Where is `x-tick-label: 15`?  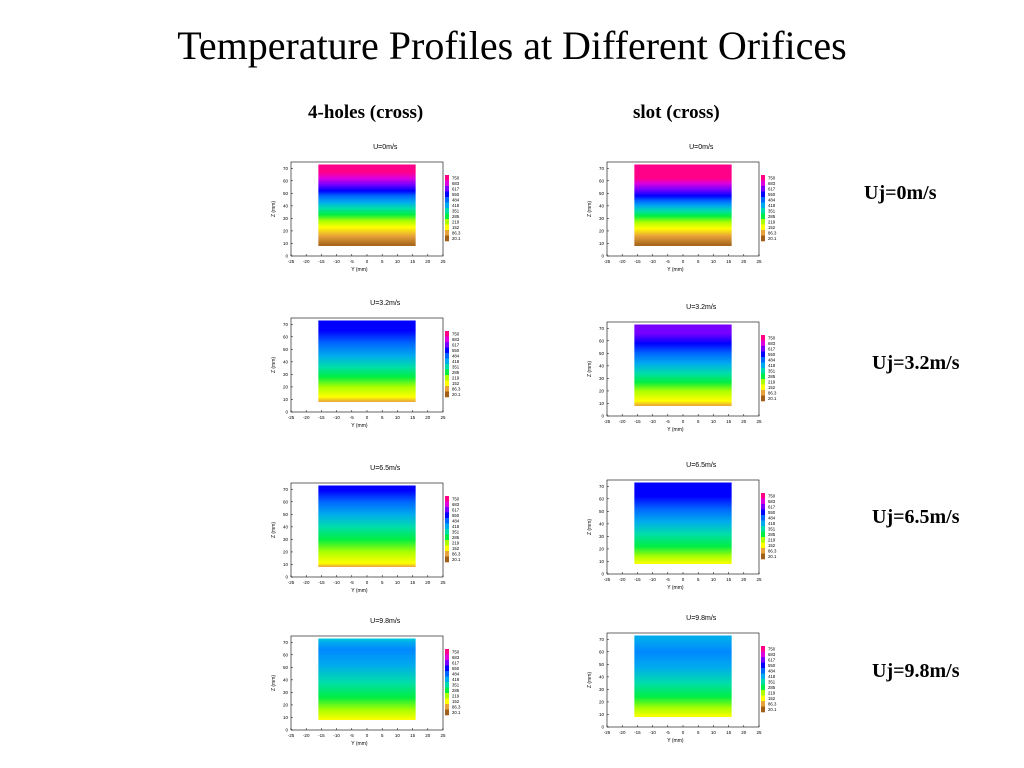
x-tick-label: 15 is located at coordinates (413, 261).